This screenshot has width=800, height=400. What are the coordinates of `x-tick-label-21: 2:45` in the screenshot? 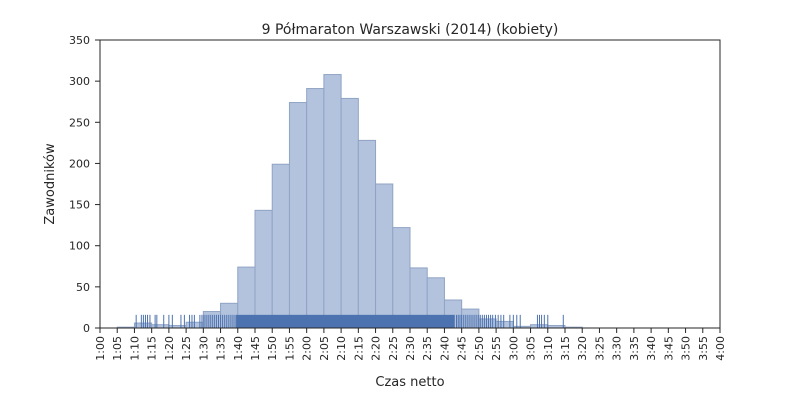 It's located at (462, 348).